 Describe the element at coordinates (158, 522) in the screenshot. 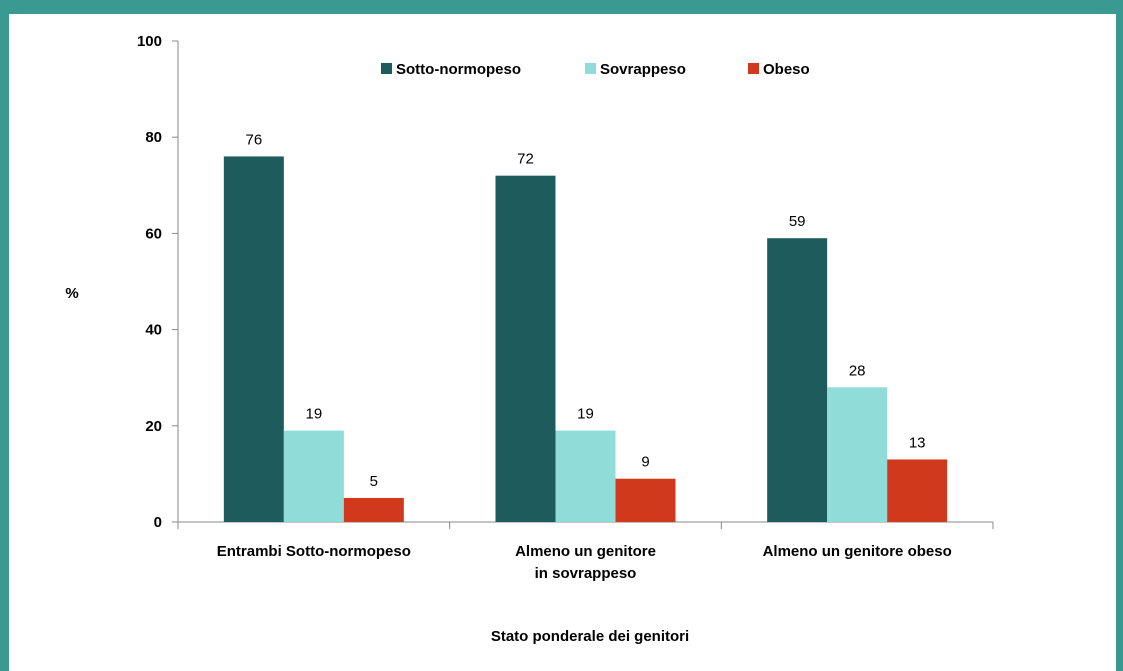

I see `y-tick-label: 0` at that location.